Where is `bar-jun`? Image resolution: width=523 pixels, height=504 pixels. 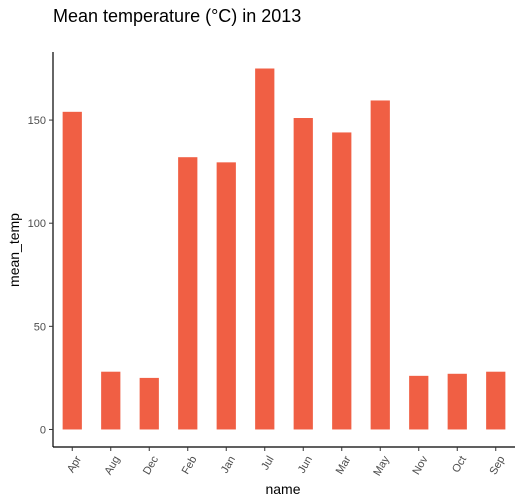 bar-jun is located at coordinates (303, 274).